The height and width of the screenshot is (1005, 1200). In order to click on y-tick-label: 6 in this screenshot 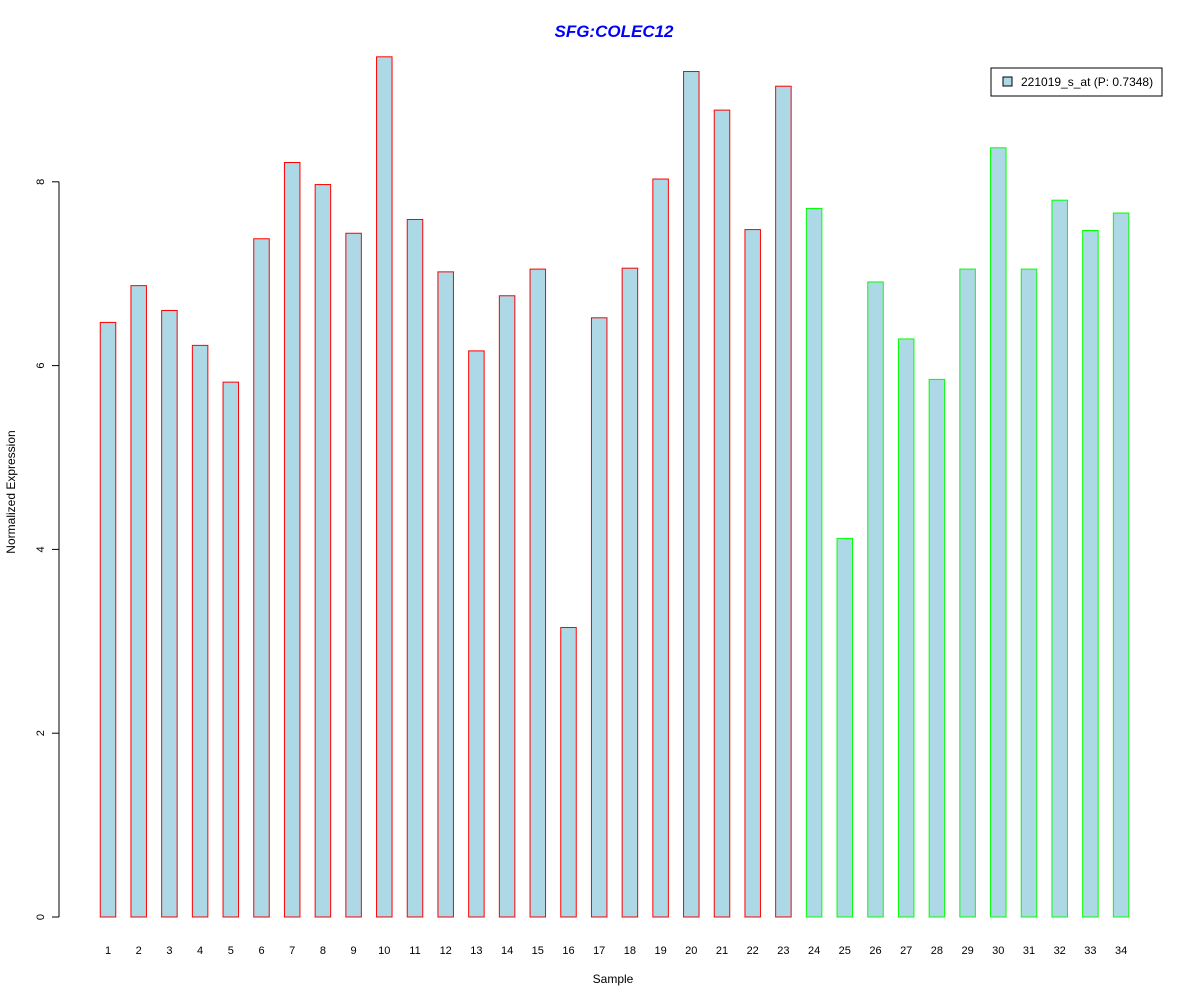, I will do `click(41, 366)`.